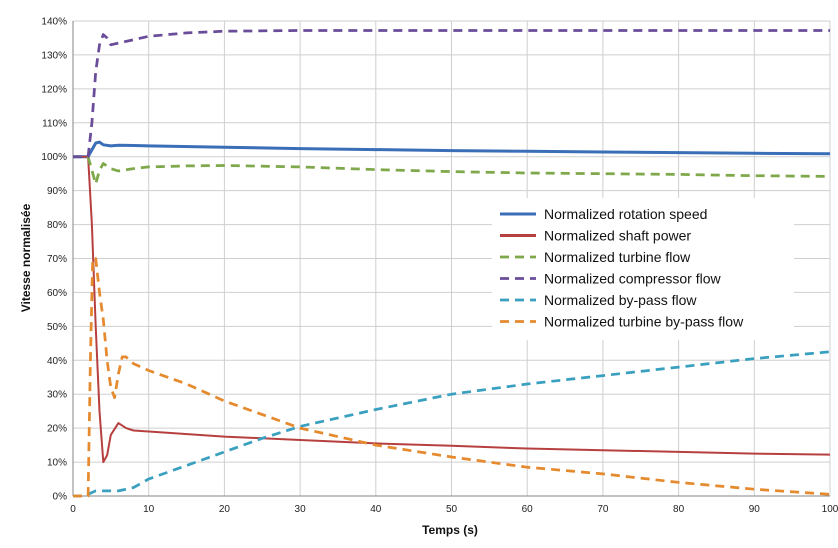 The height and width of the screenshot is (548, 838). I want to click on x-axis-title: Temps (s), so click(450, 530).